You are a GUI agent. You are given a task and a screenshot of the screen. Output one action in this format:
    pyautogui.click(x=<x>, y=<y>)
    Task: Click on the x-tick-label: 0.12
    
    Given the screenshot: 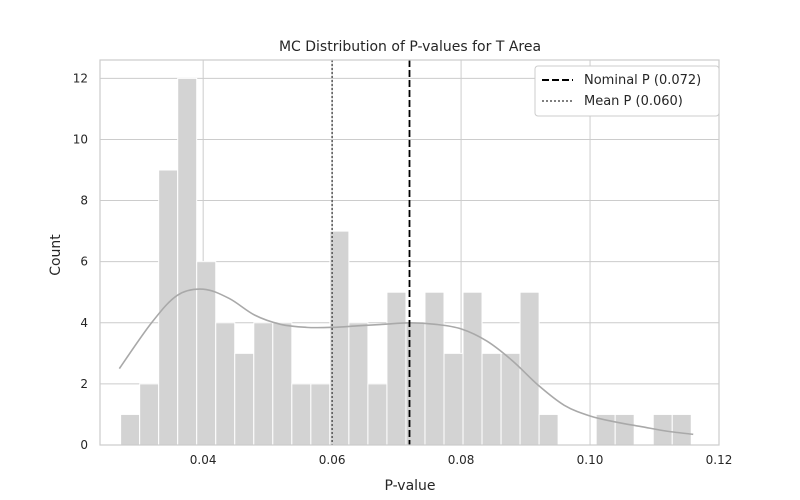 What is the action you would take?
    pyautogui.click(x=719, y=460)
    